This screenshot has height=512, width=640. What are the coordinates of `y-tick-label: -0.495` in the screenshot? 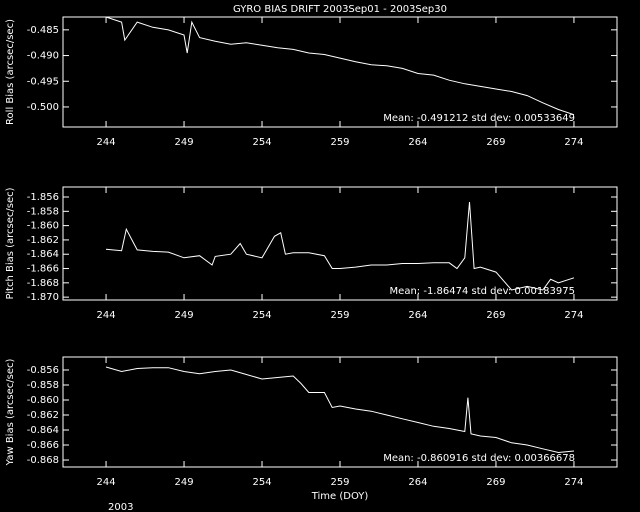 It's located at (43, 81).